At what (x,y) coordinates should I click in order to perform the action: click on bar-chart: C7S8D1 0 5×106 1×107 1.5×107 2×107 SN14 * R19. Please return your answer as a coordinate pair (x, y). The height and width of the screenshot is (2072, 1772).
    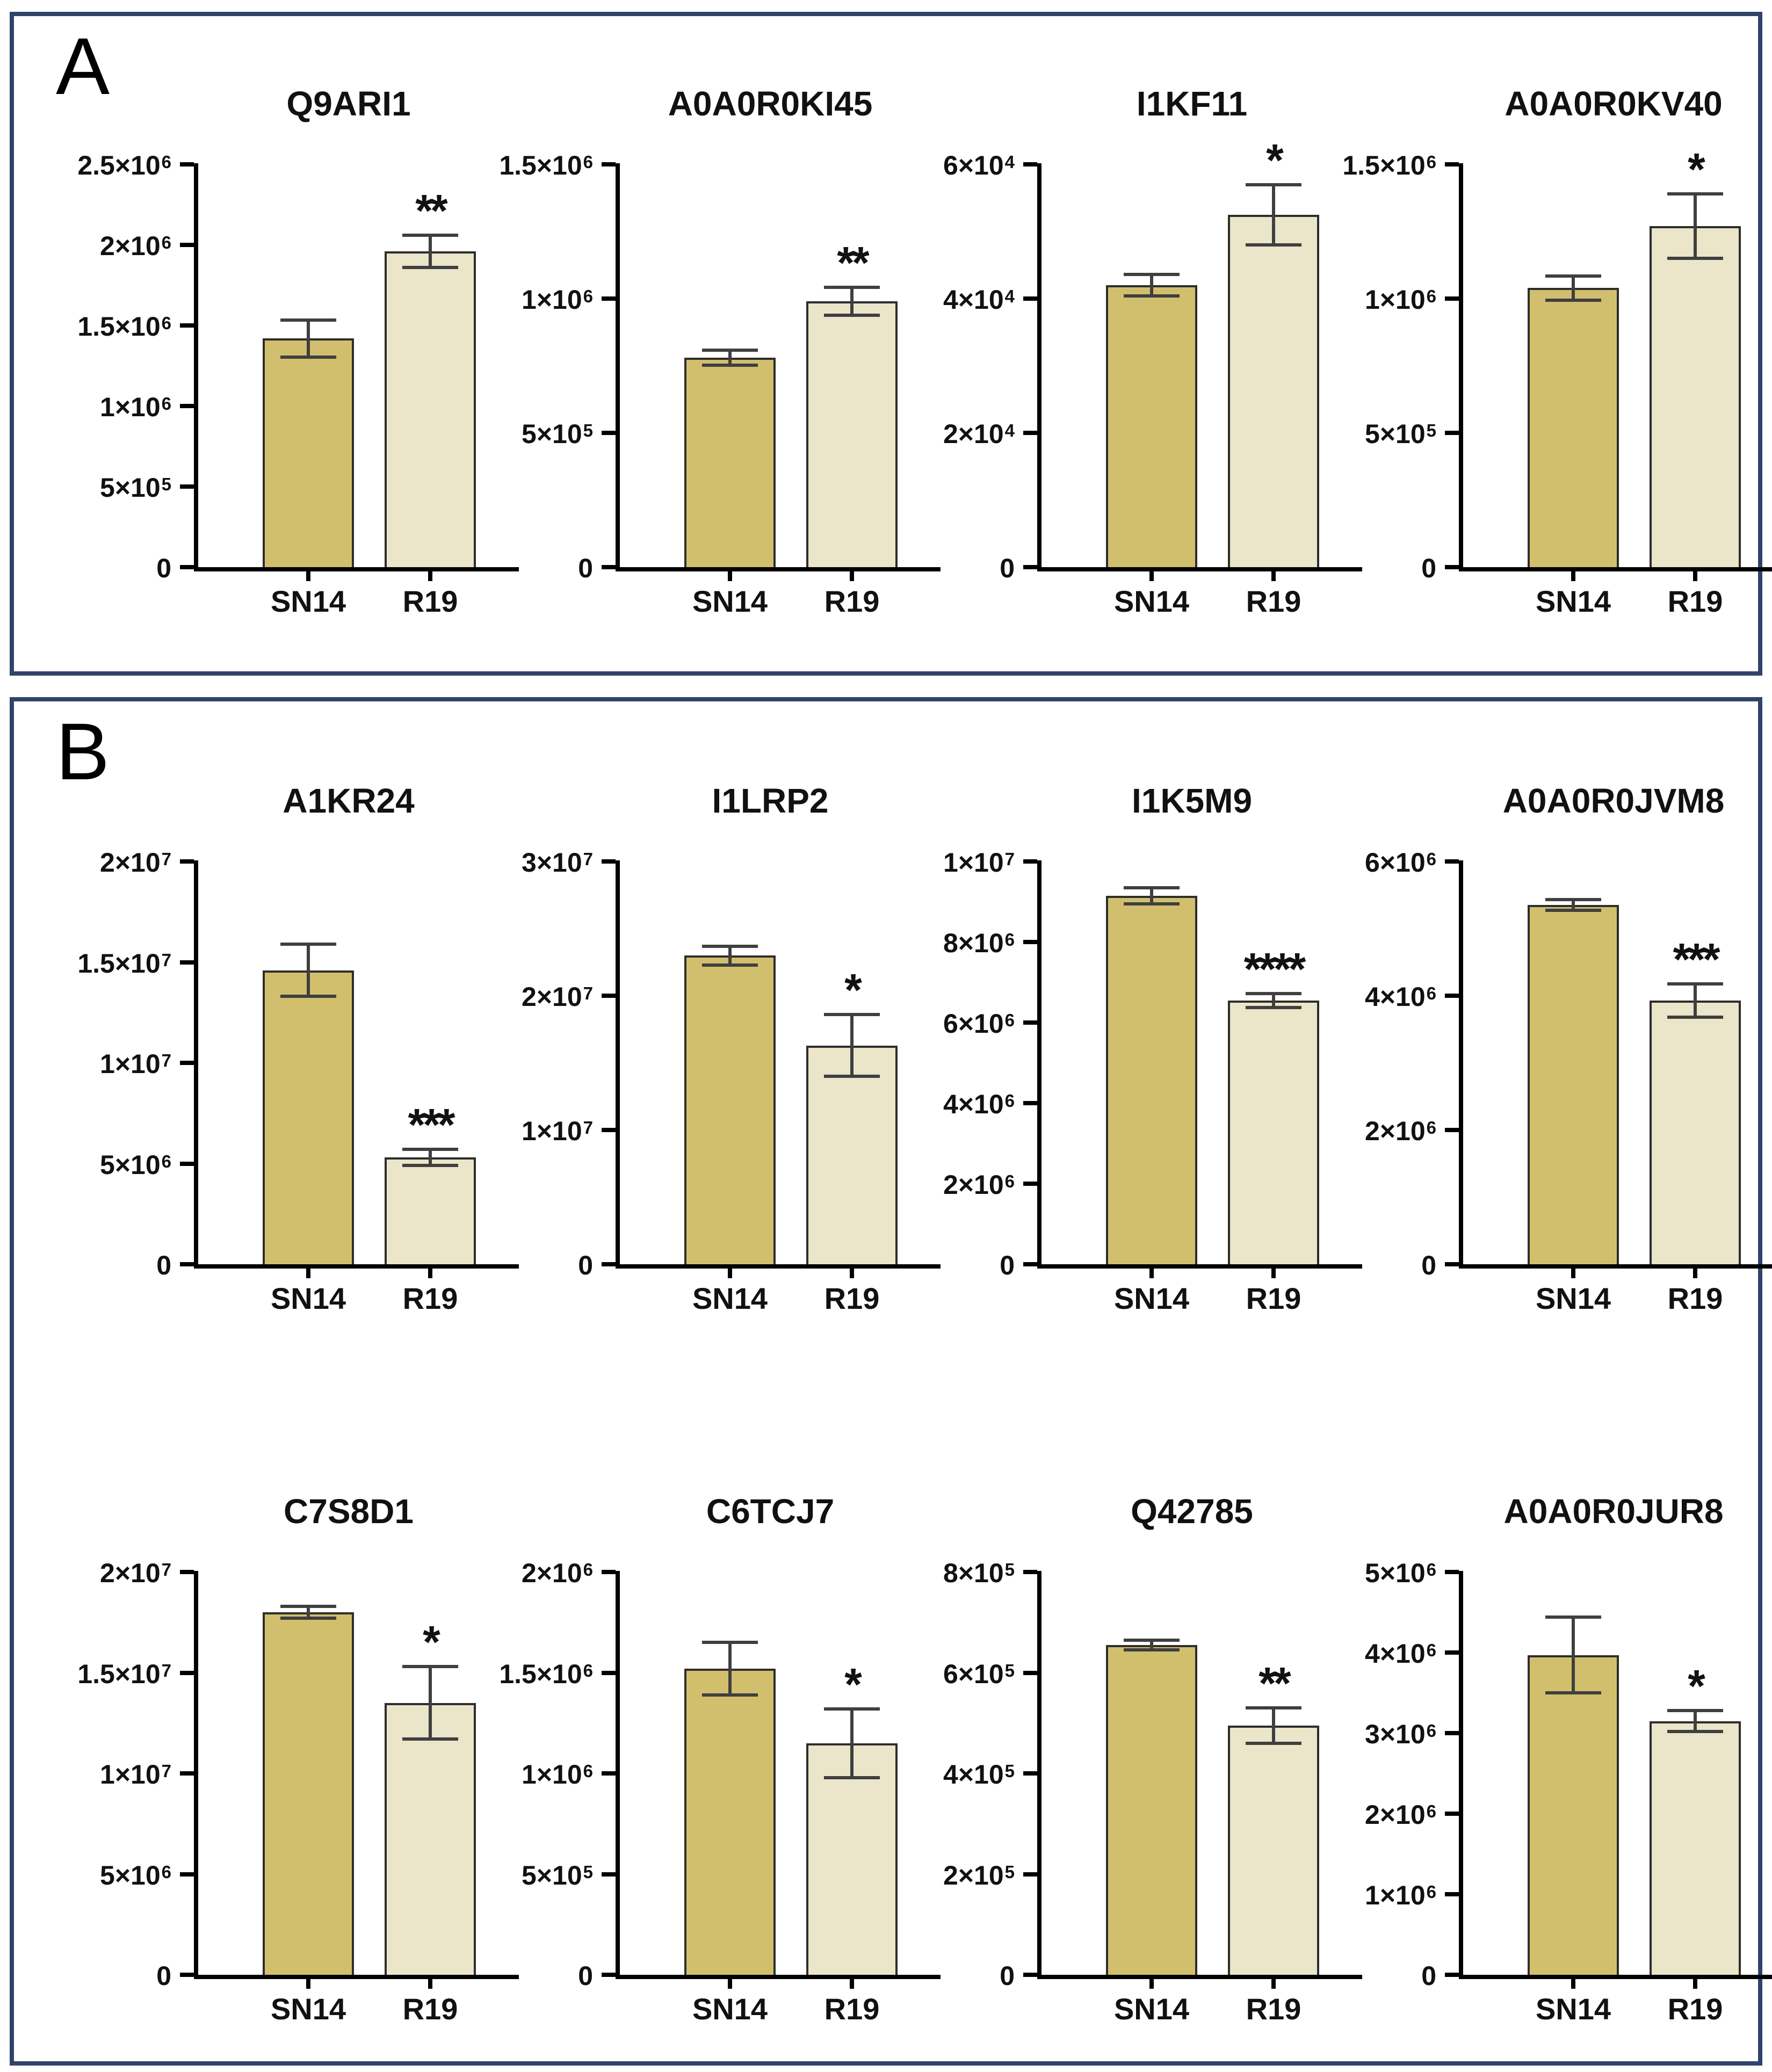
    Looking at the image, I should click on (298, 1768).